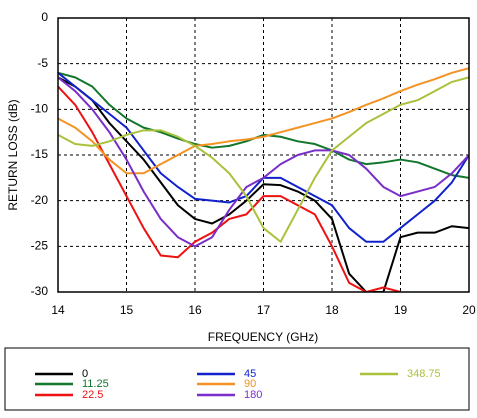  Describe the element at coordinates (401, 310) in the screenshot. I see `x-tick-label: 19` at that location.